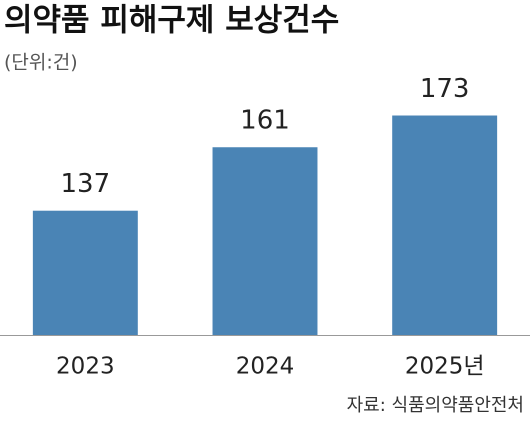 This screenshot has height=423, width=530. What do you see at coordinates (445, 367) in the screenshot?
I see `x-tick-label: 2025년` at bounding box center [445, 367].